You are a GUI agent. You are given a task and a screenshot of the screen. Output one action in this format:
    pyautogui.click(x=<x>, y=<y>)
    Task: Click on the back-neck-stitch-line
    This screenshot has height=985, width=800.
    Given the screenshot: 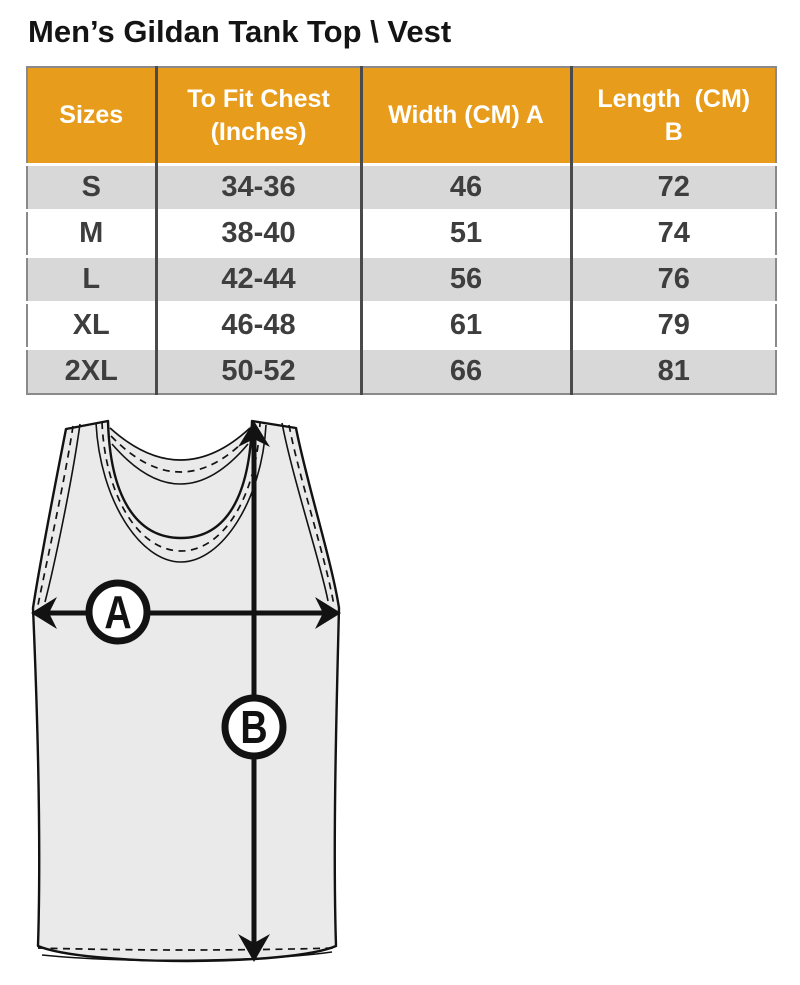 What is the action you would take?
    pyautogui.click(x=180, y=454)
    